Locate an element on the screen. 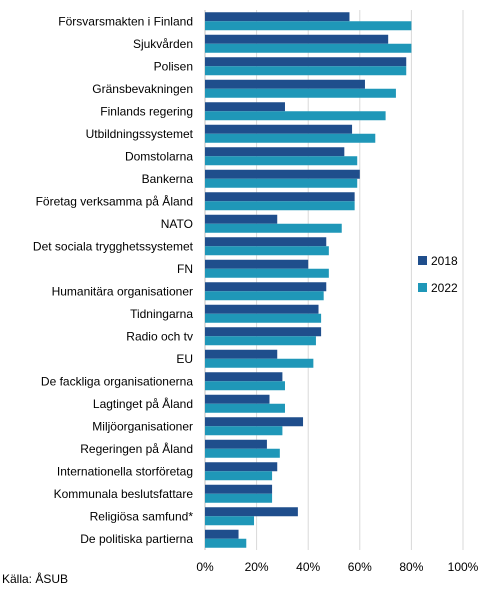  category-label: Företag verksamma på Åland is located at coordinates (114, 200).